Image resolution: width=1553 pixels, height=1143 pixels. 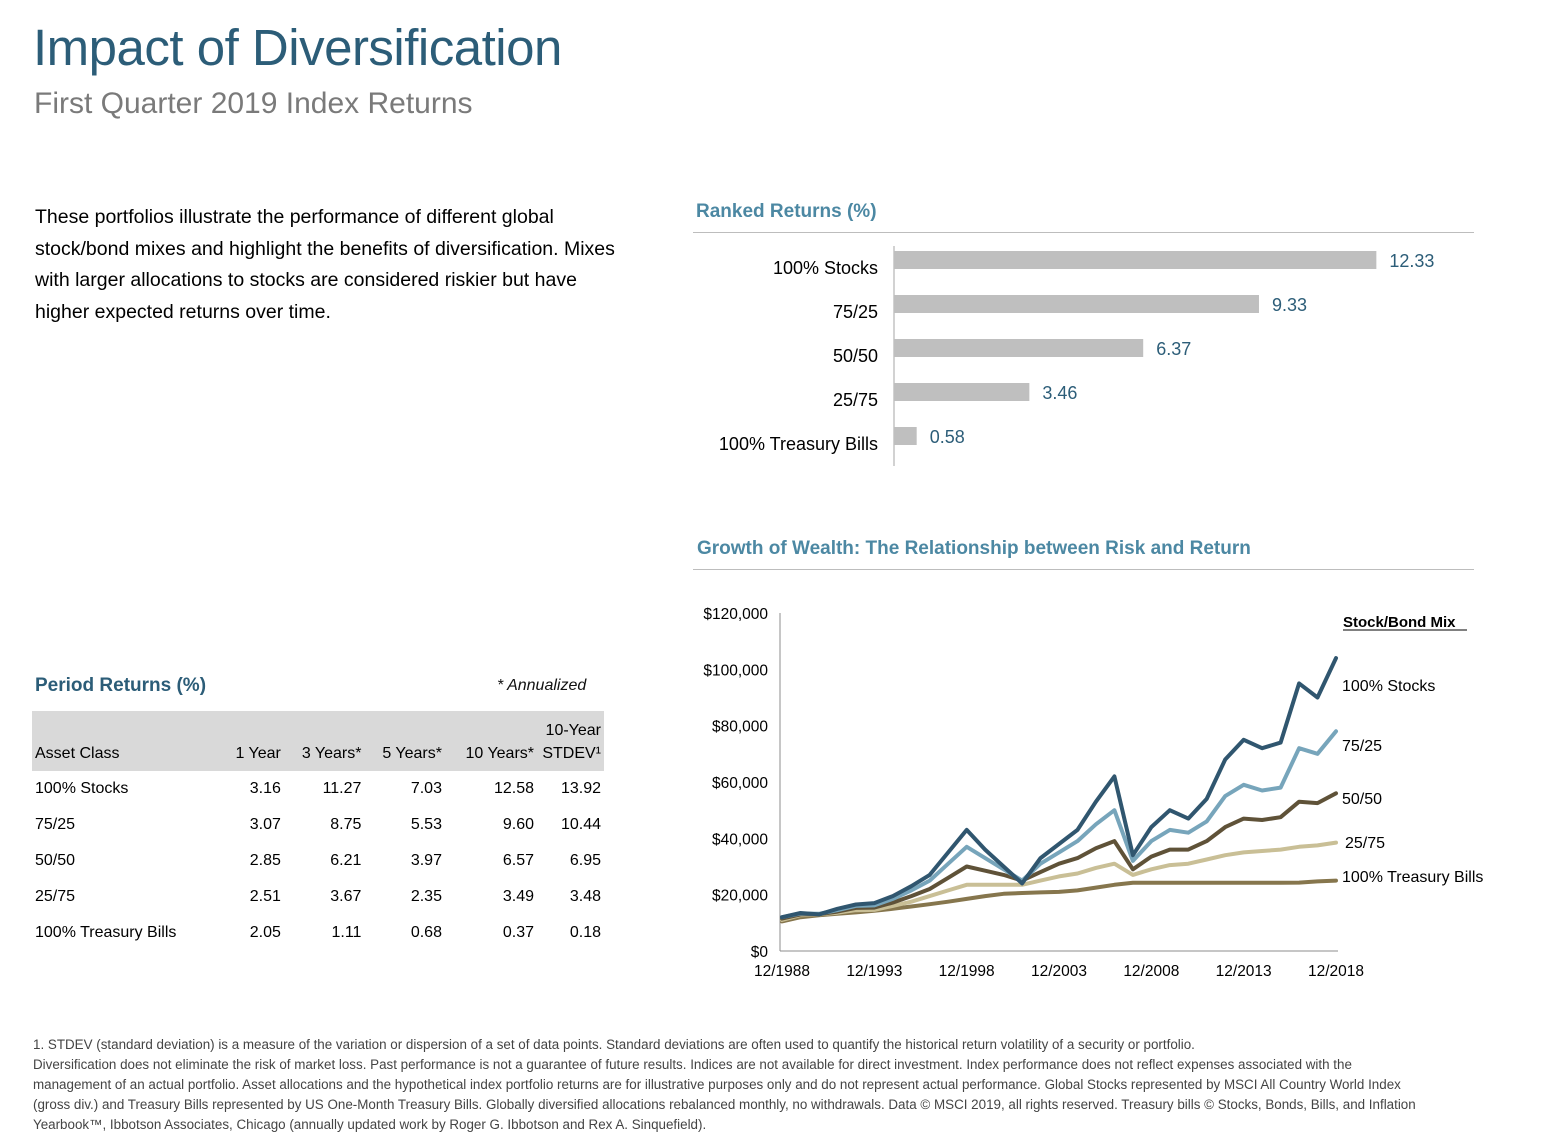 I want to click on x-tick-label: 12/1988, so click(x=782, y=971).